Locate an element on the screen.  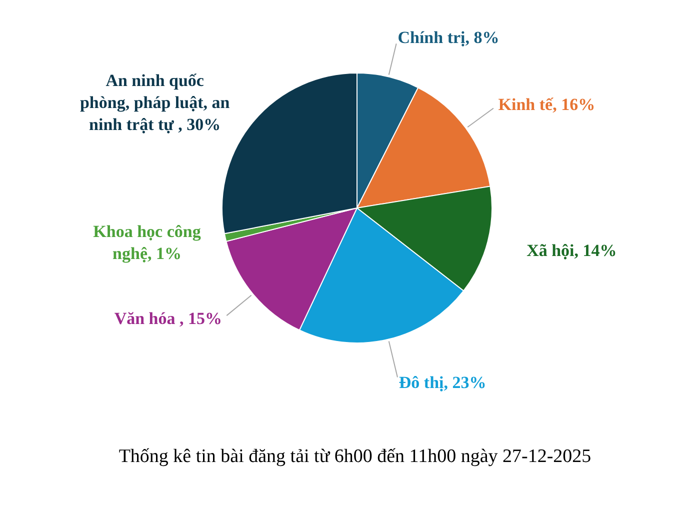
slice-label: Kinh tế, 16% is located at coordinates (547, 105).